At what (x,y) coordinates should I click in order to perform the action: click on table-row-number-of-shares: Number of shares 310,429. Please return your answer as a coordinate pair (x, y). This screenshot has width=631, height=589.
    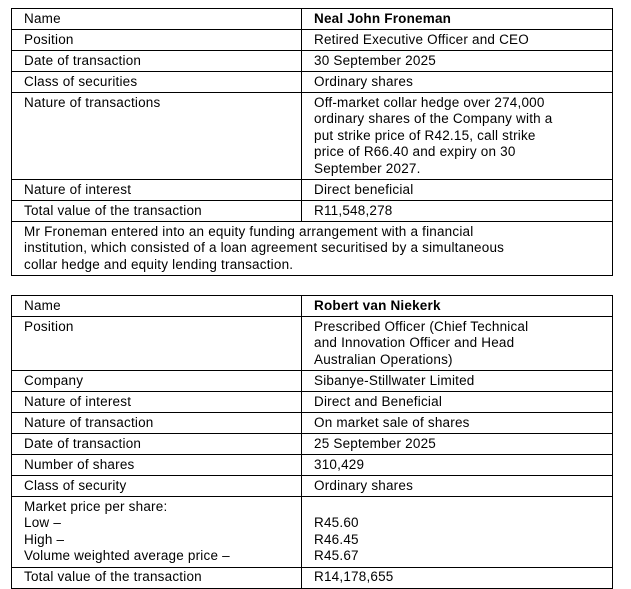
    Looking at the image, I should click on (312, 465).